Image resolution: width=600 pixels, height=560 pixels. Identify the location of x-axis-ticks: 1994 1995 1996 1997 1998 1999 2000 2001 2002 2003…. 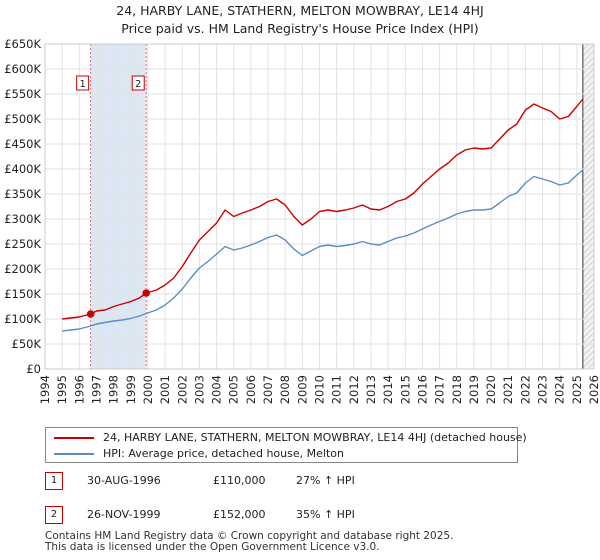
(319, 389).